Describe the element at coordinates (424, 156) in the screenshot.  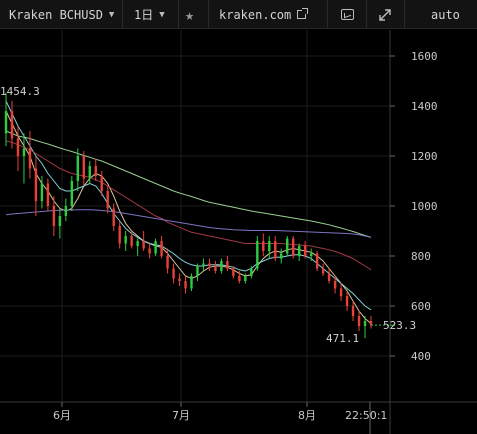
I see `price-tick-label: 1200` at that location.